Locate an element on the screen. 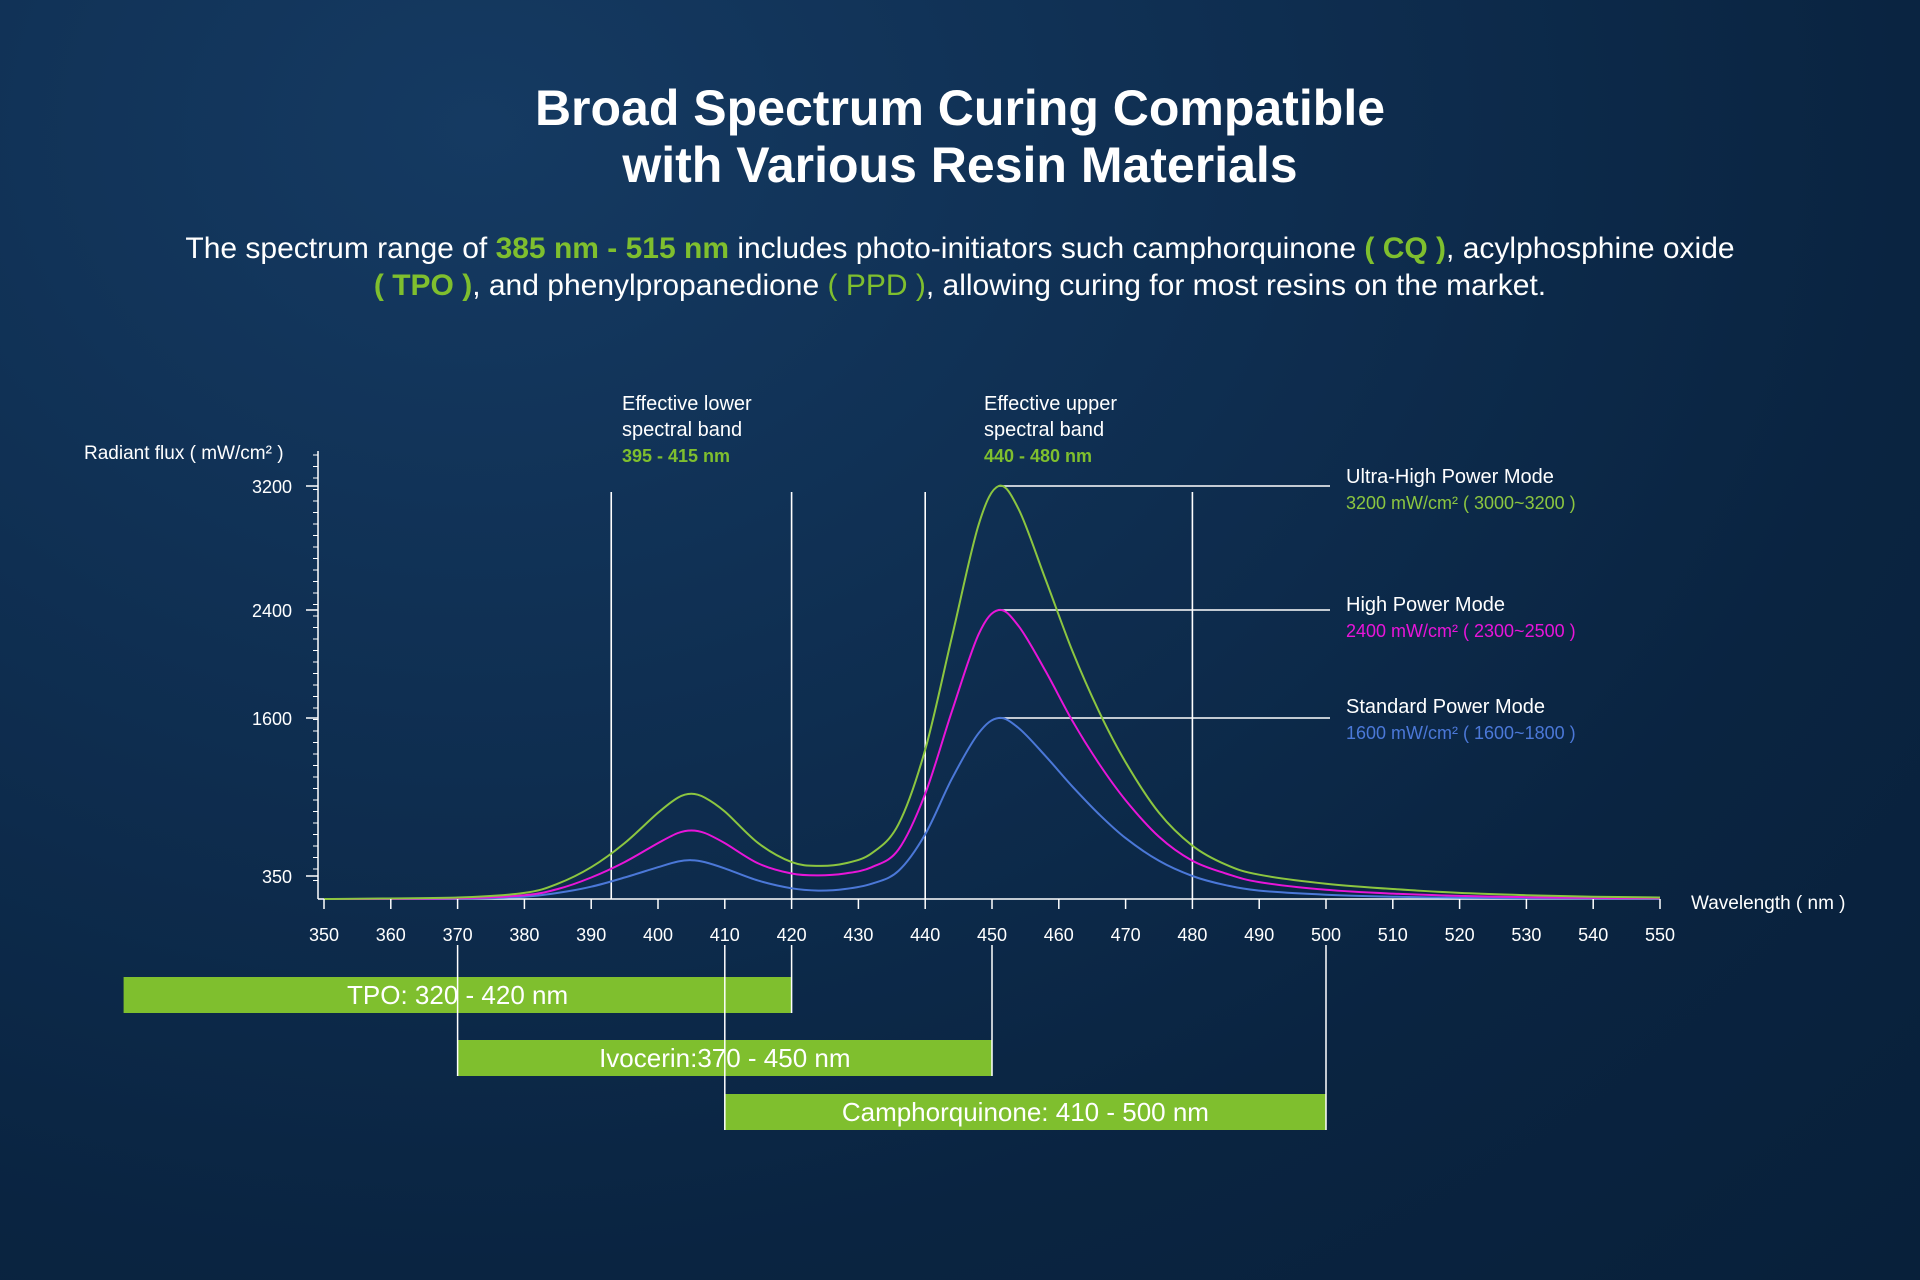 This screenshot has height=1280, width=1920. y-axis-label: Radiant flux ( mW/cm² ) is located at coordinates (184, 453).